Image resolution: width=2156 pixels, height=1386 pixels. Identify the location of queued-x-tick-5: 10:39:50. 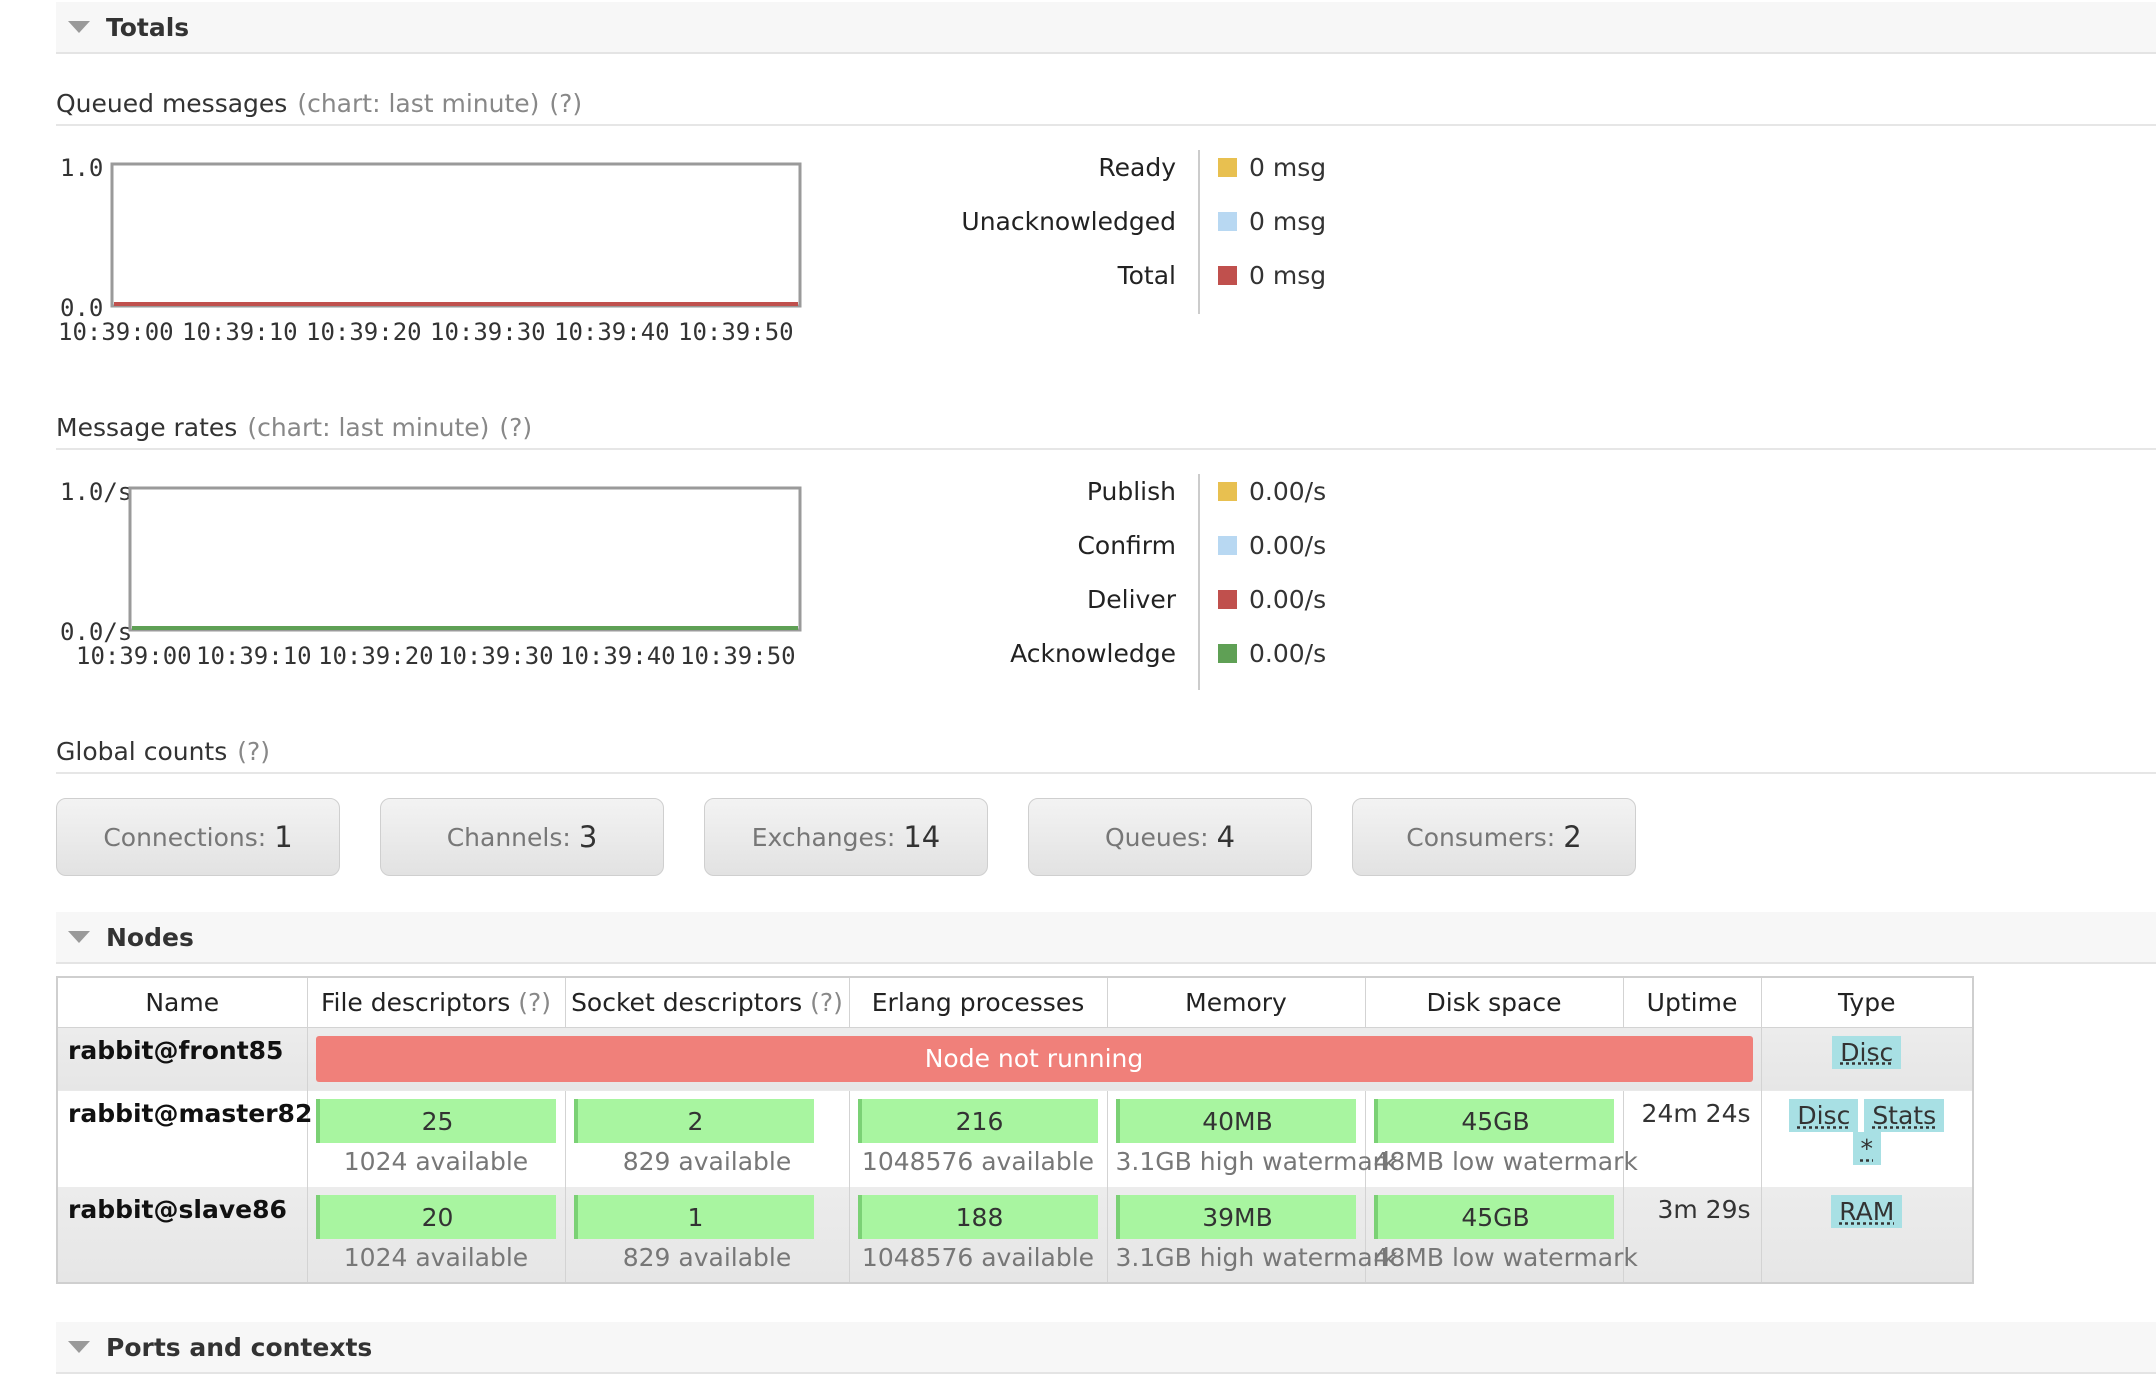
(736, 332).